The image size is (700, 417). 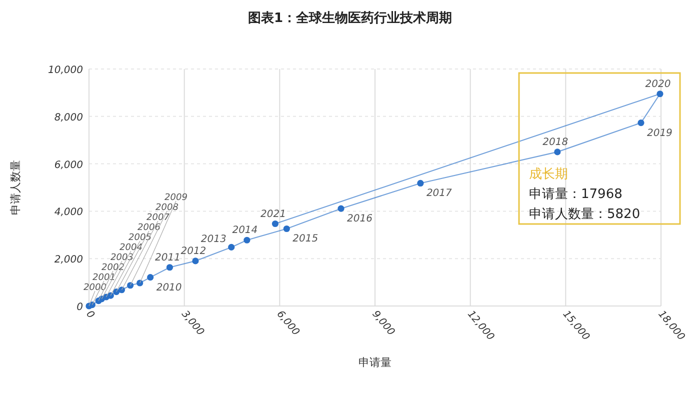 What do you see at coordinates (68, 212) in the screenshot?
I see `y-tick-label: 4,000` at bounding box center [68, 212].